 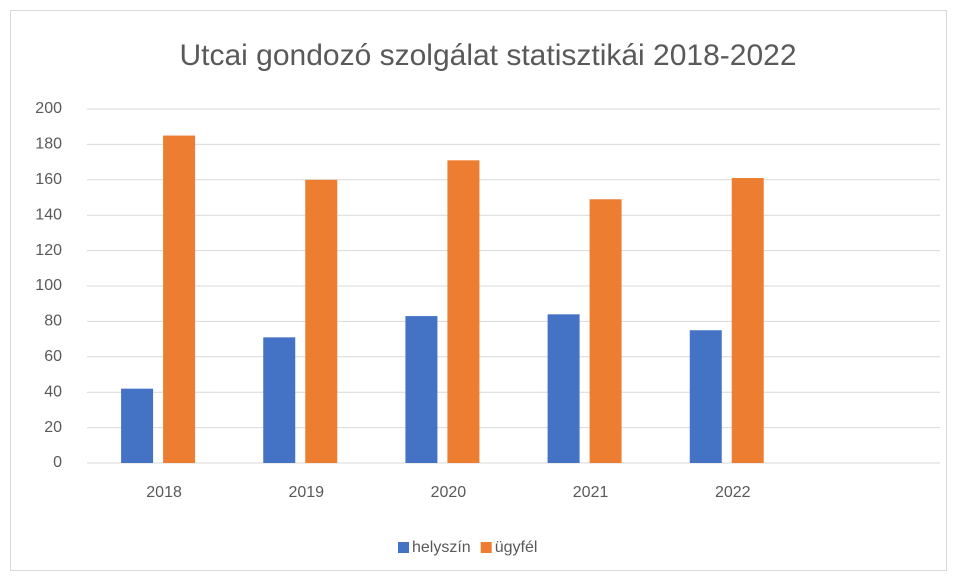 What do you see at coordinates (57, 462) in the screenshot?
I see `y-tick-label: 0` at bounding box center [57, 462].